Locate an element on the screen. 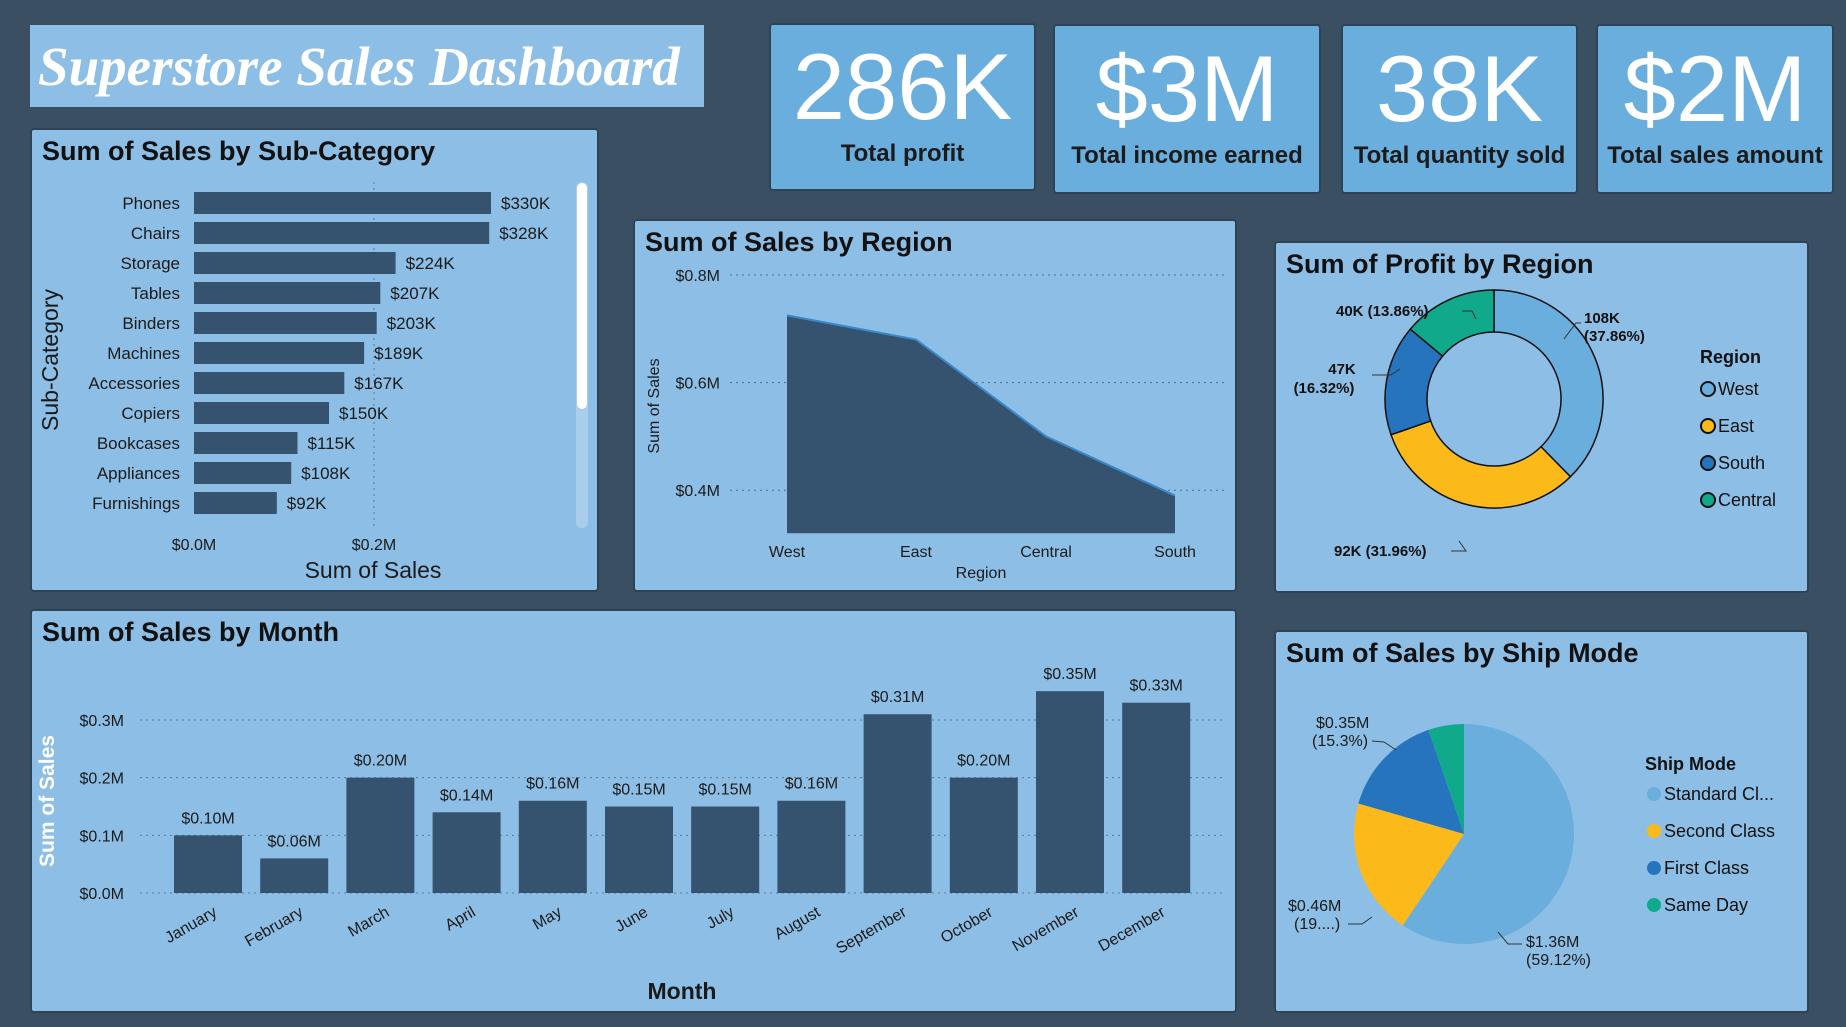 The image size is (1846, 1027). kpi-card-total-sales: $2M Total sales amount is located at coordinates (1715, 109).